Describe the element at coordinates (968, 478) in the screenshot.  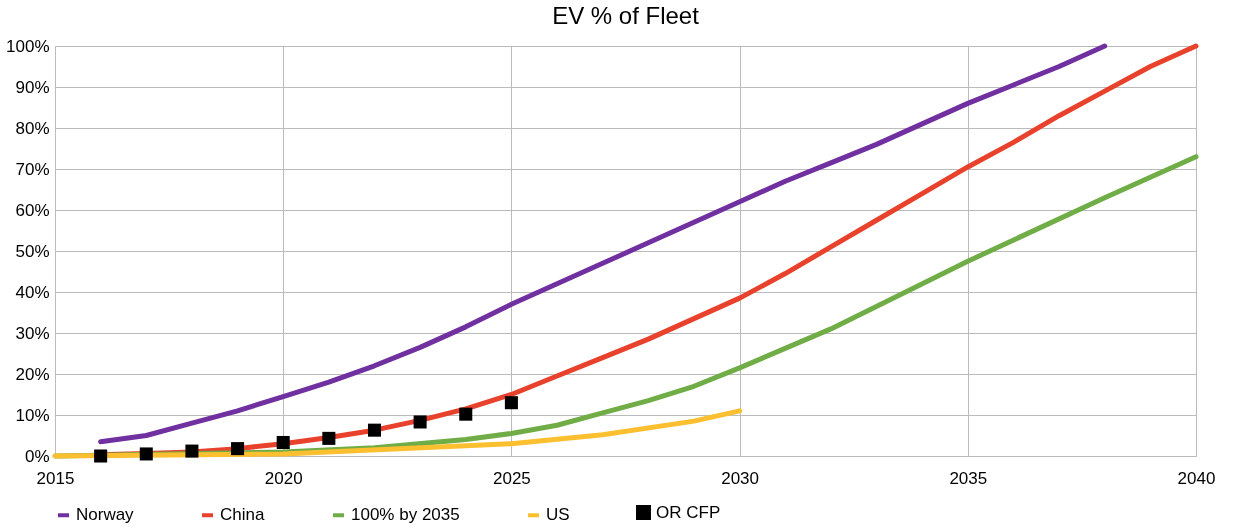
I see `x-tick-label: 2035` at that location.